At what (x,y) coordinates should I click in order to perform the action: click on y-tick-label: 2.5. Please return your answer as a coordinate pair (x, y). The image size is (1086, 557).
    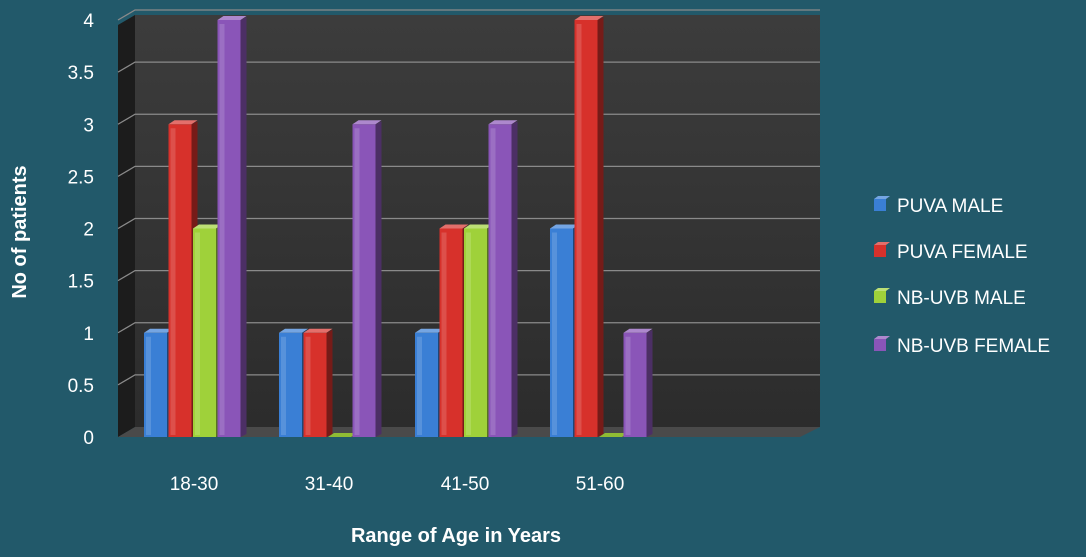
    Looking at the image, I should click on (81, 177).